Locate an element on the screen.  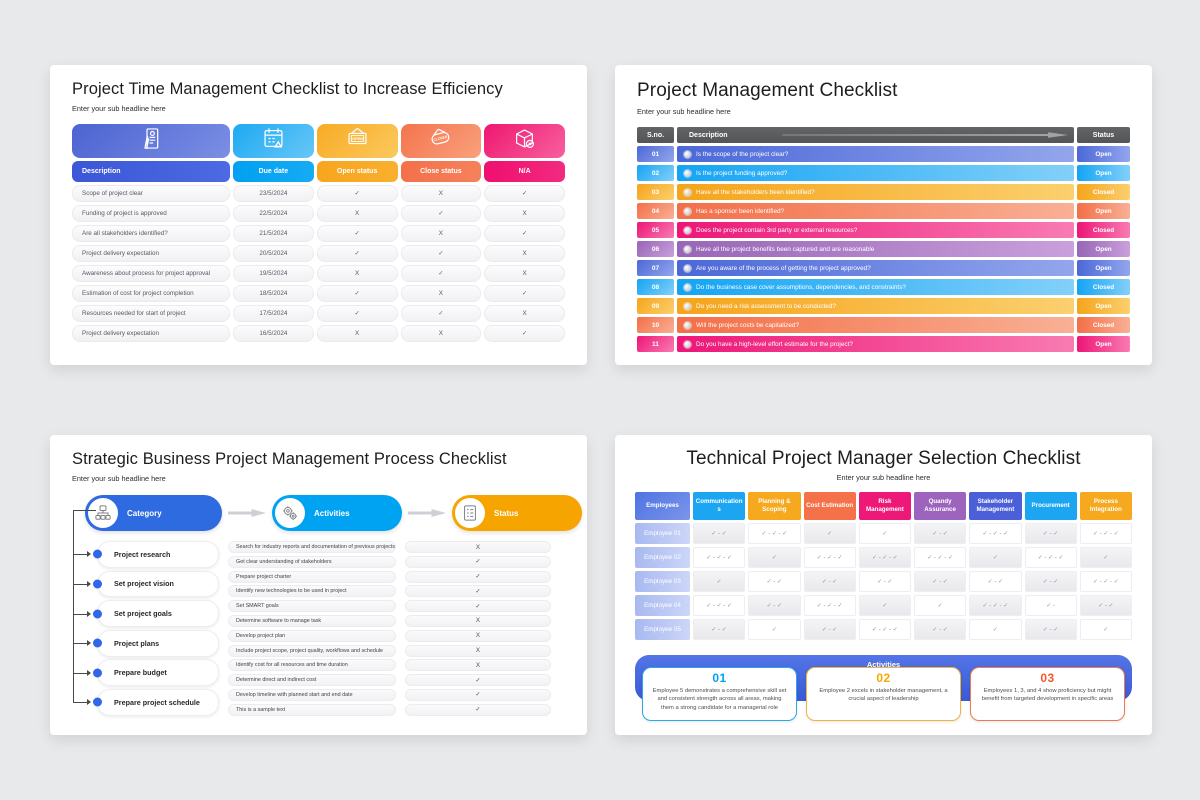
process-header-row: Category Activities Status is located at coordinates (333, 513).